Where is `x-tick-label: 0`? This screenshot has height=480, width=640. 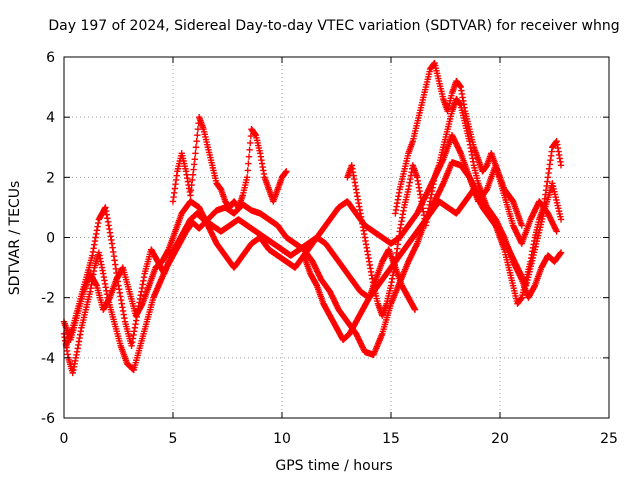 x-tick-label: 0 is located at coordinates (64, 439).